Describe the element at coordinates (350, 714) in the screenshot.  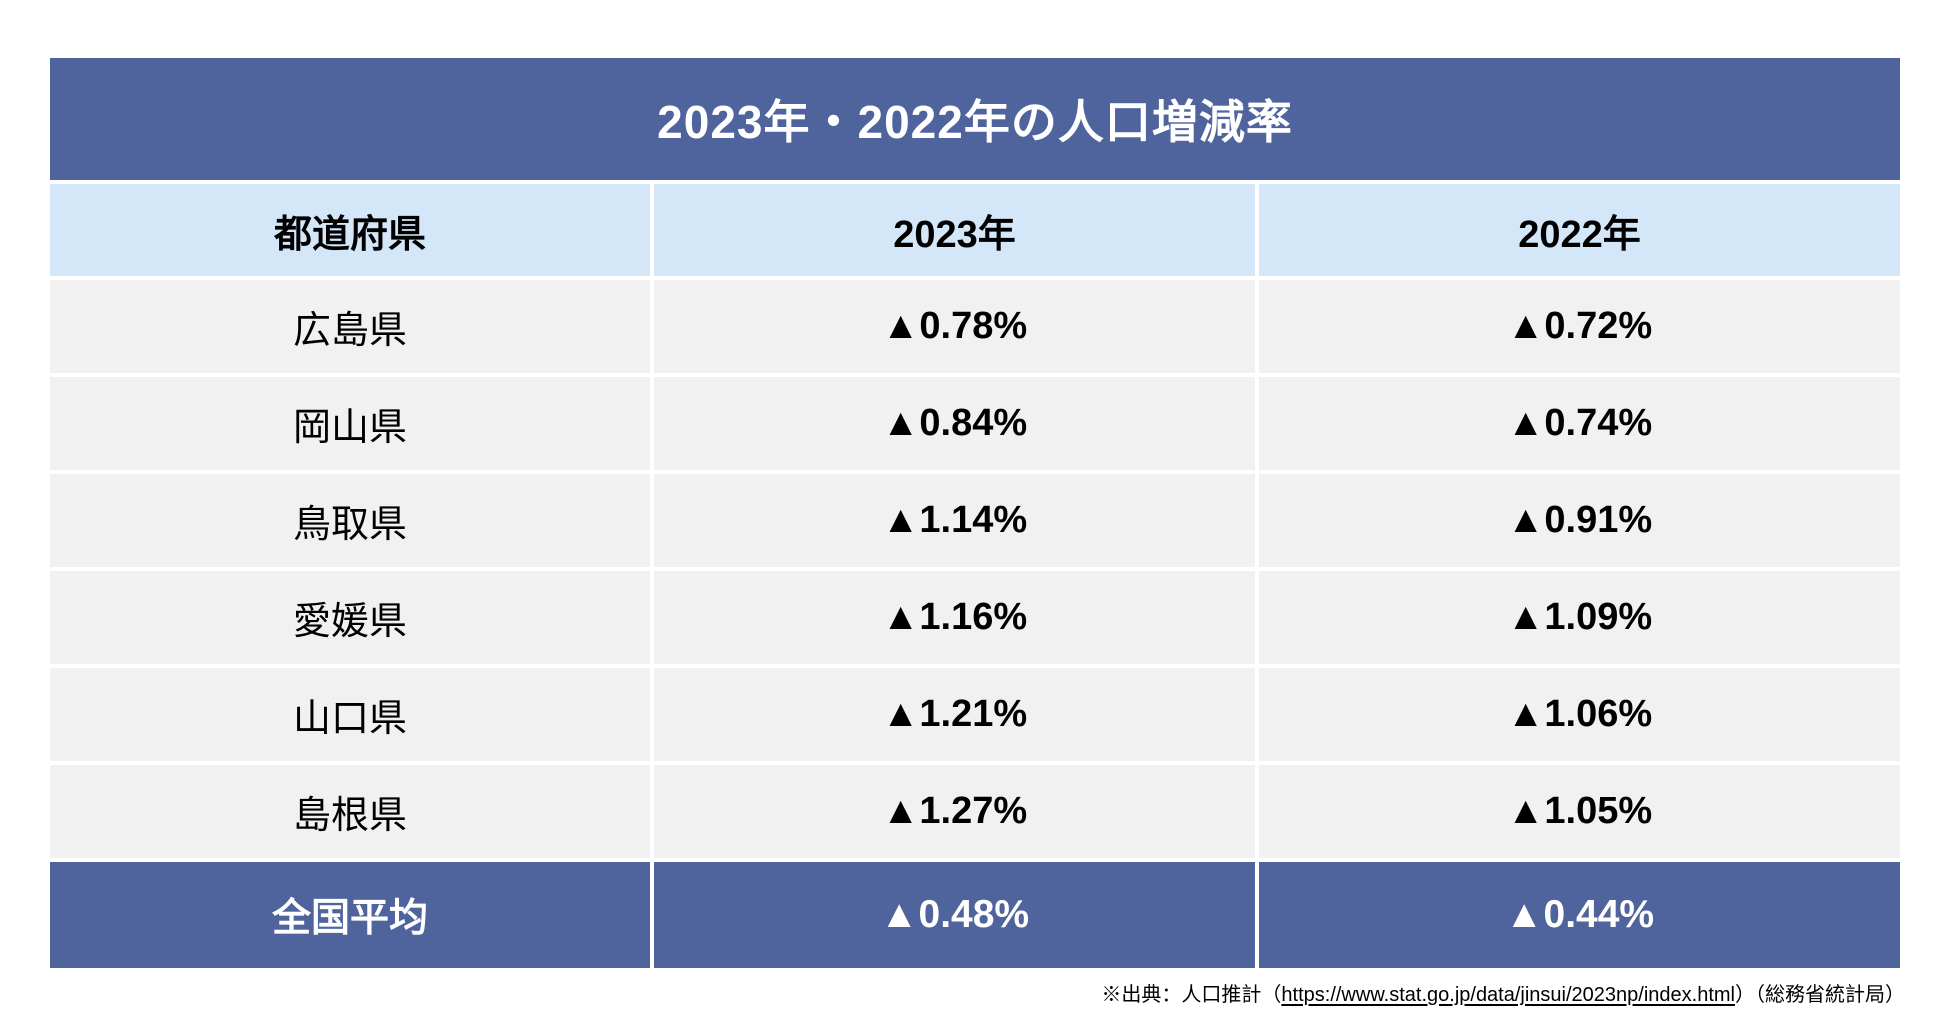
I see `prefecture-name: 山口県` at that location.